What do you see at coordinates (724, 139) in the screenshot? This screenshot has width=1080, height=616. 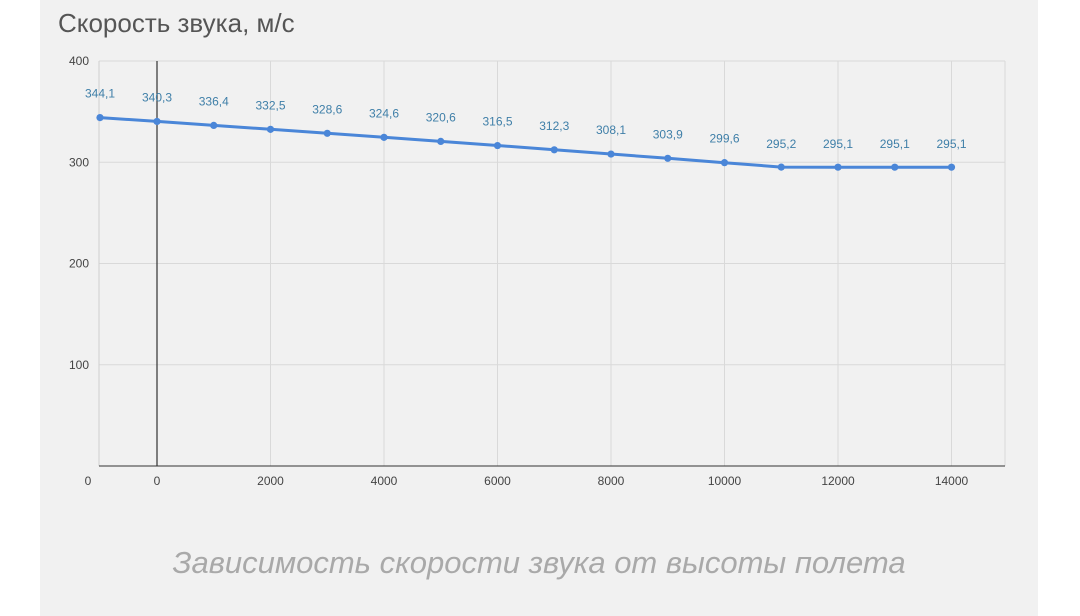 I see `data-label: 299,6` at bounding box center [724, 139].